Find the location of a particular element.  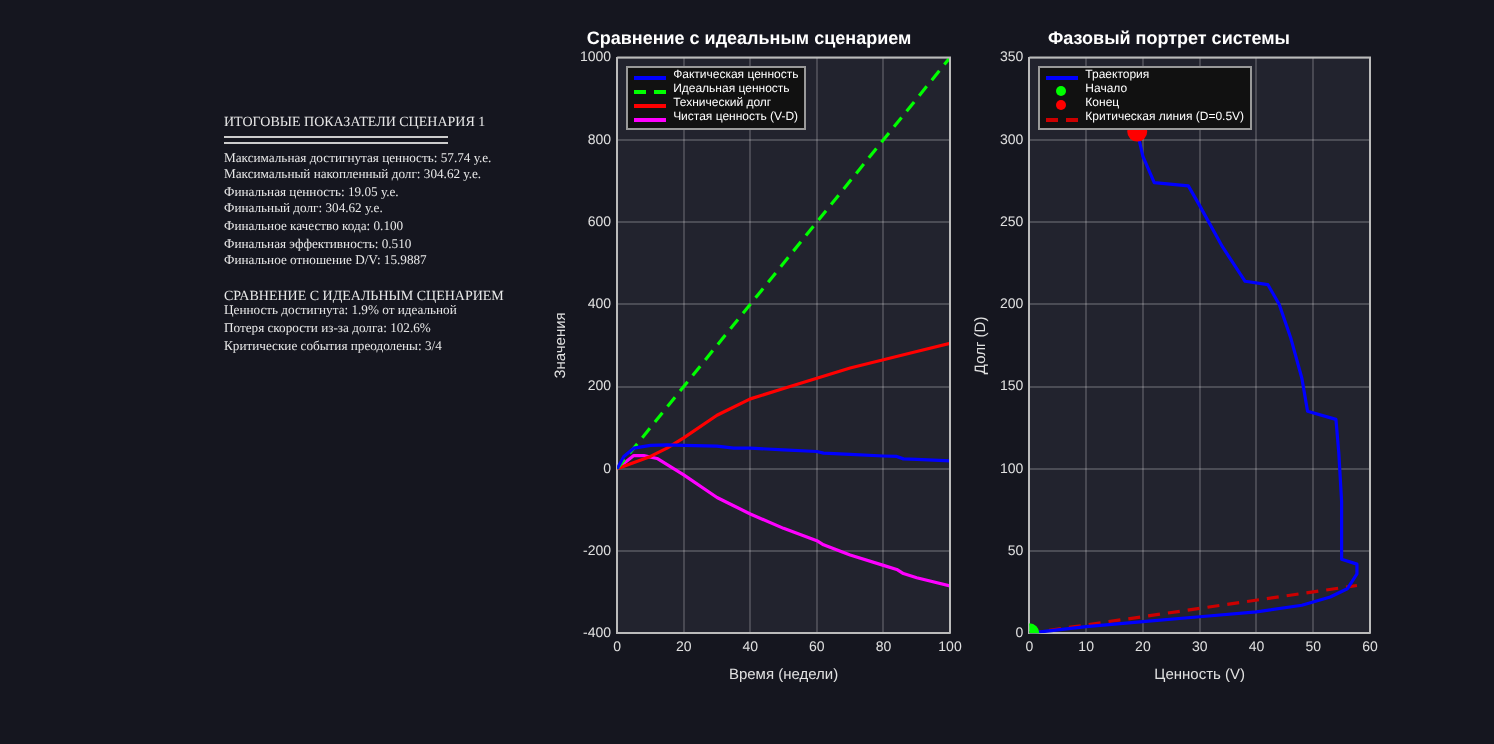

chart-title: Фазовый портрет системы is located at coordinates (1169, 37).